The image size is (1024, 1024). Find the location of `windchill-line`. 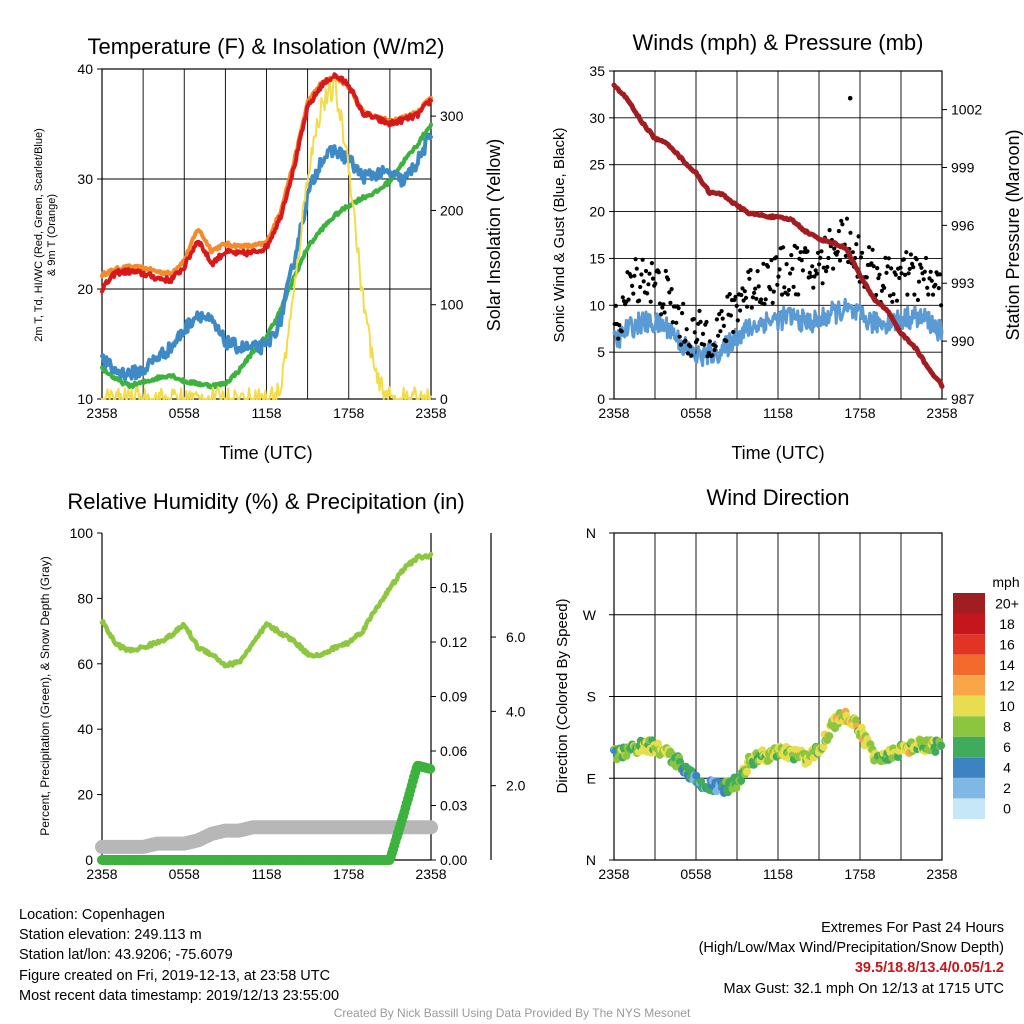

windchill-line is located at coordinates (266, 257).